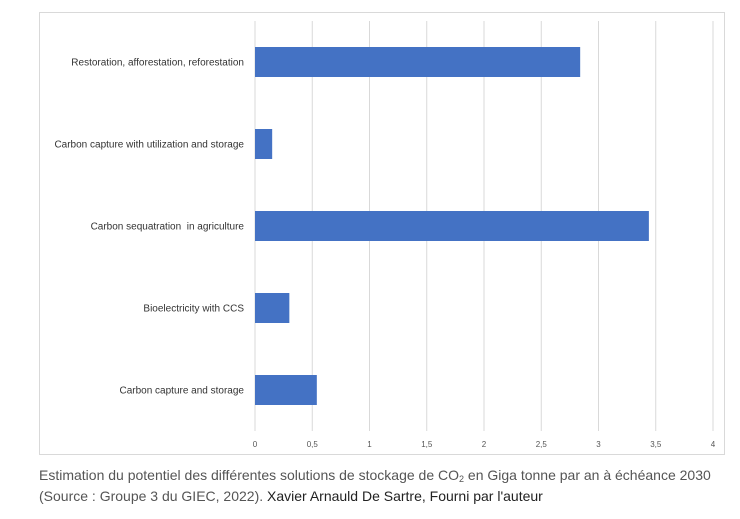 The height and width of the screenshot is (519, 740). What do you see at coordinates (255, 444) in the screenshot?
I see `x-tick-label: 0` at bounding box center [255, 444].